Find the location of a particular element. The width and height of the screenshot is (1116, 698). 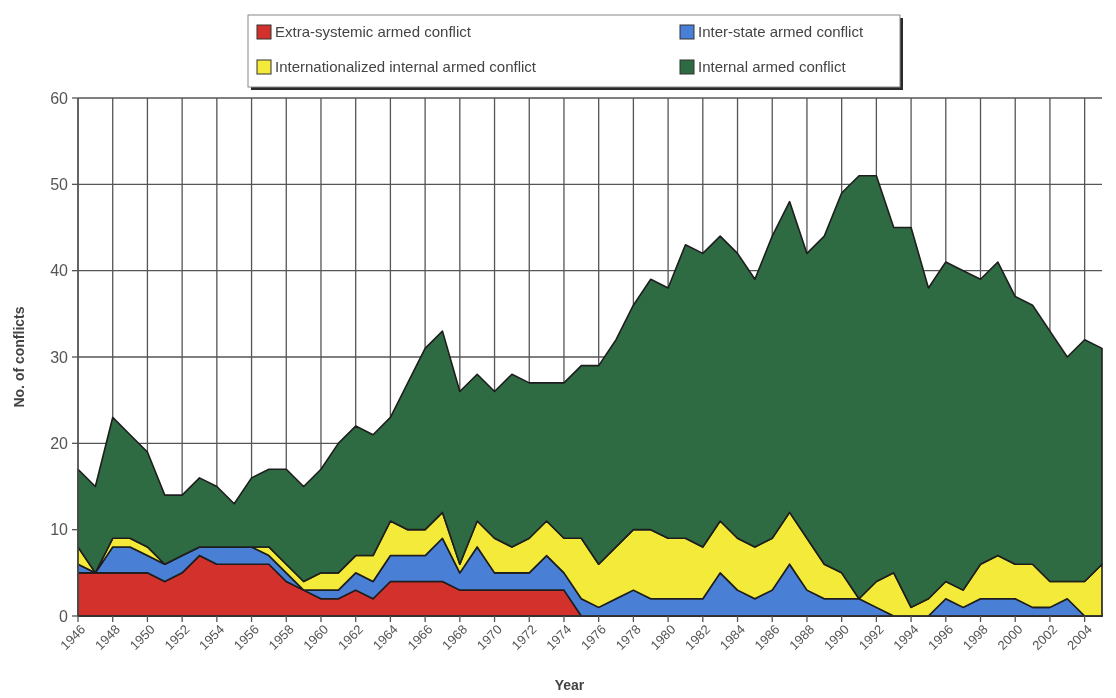

y-tick-label: 40 is located at coordinates (59, 271).